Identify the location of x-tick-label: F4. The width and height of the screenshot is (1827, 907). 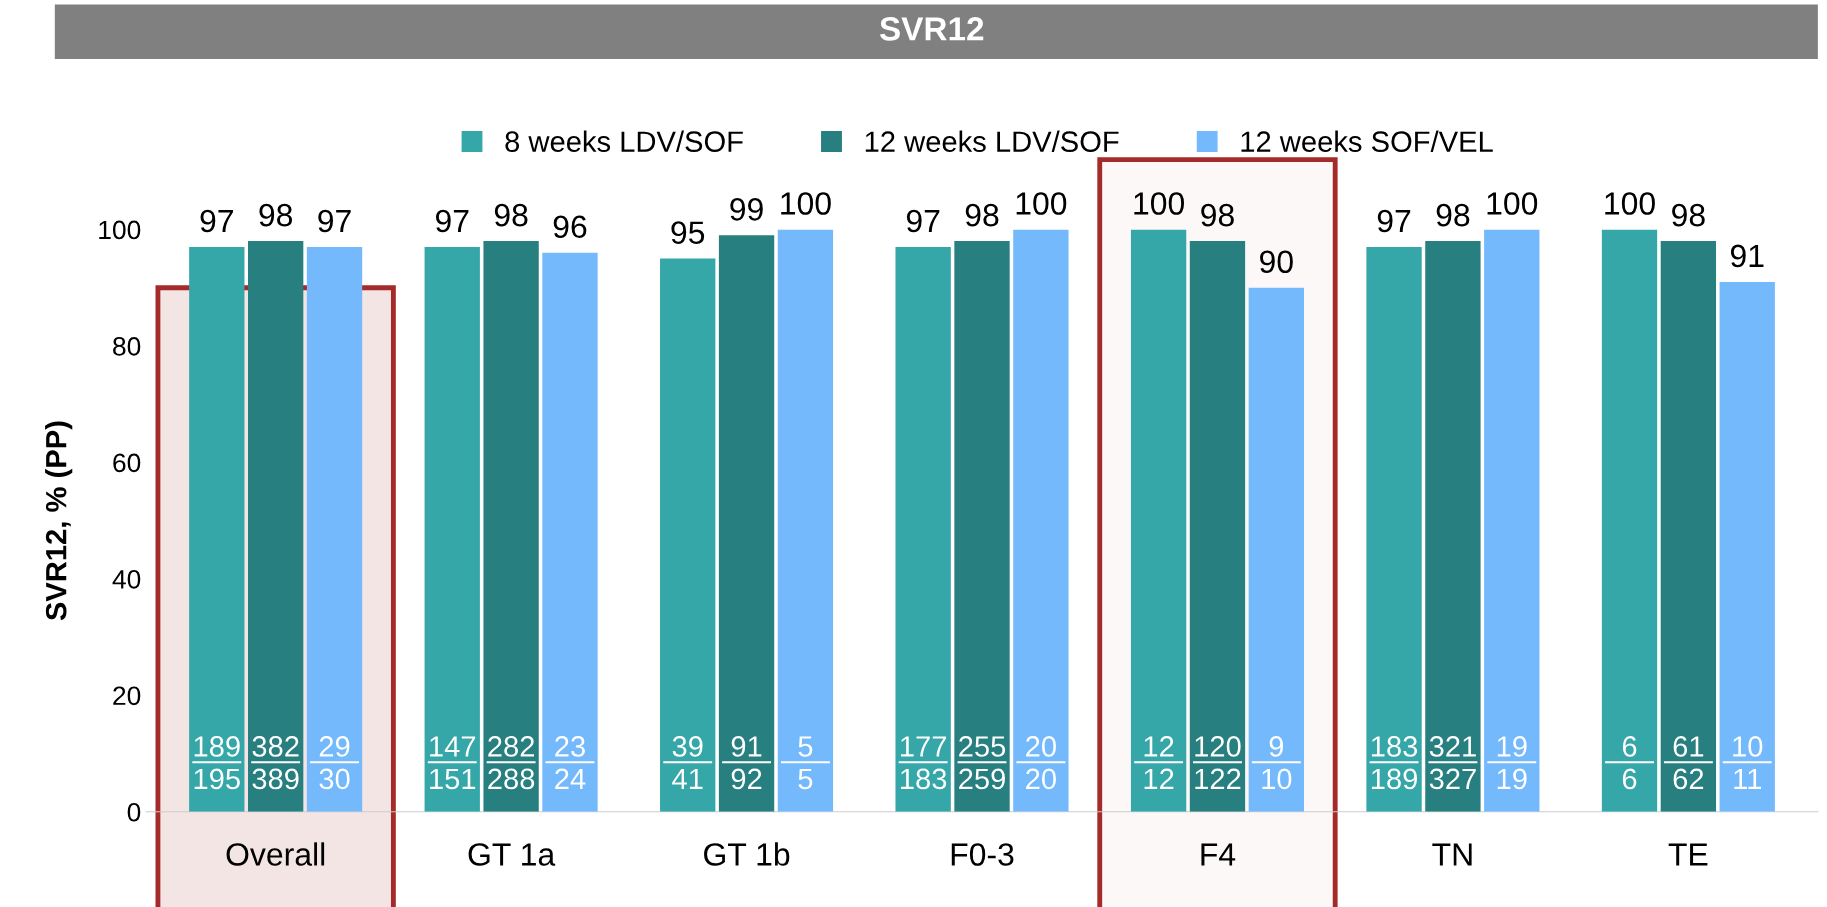
(1218, 854).